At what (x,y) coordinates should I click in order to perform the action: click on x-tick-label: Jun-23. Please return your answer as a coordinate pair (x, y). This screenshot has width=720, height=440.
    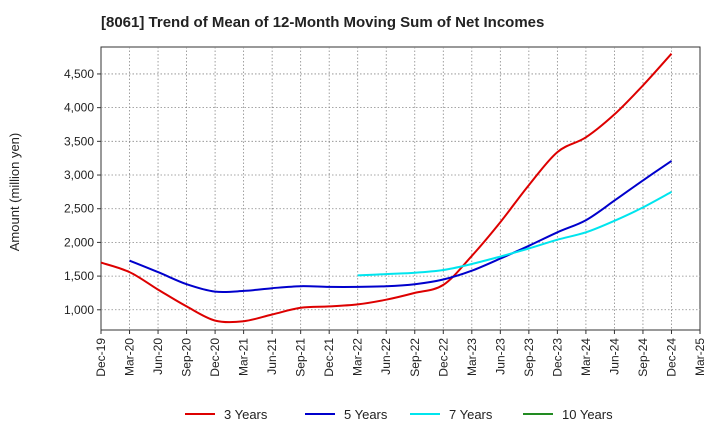
    Looking at the image, I should click on (500, 356).